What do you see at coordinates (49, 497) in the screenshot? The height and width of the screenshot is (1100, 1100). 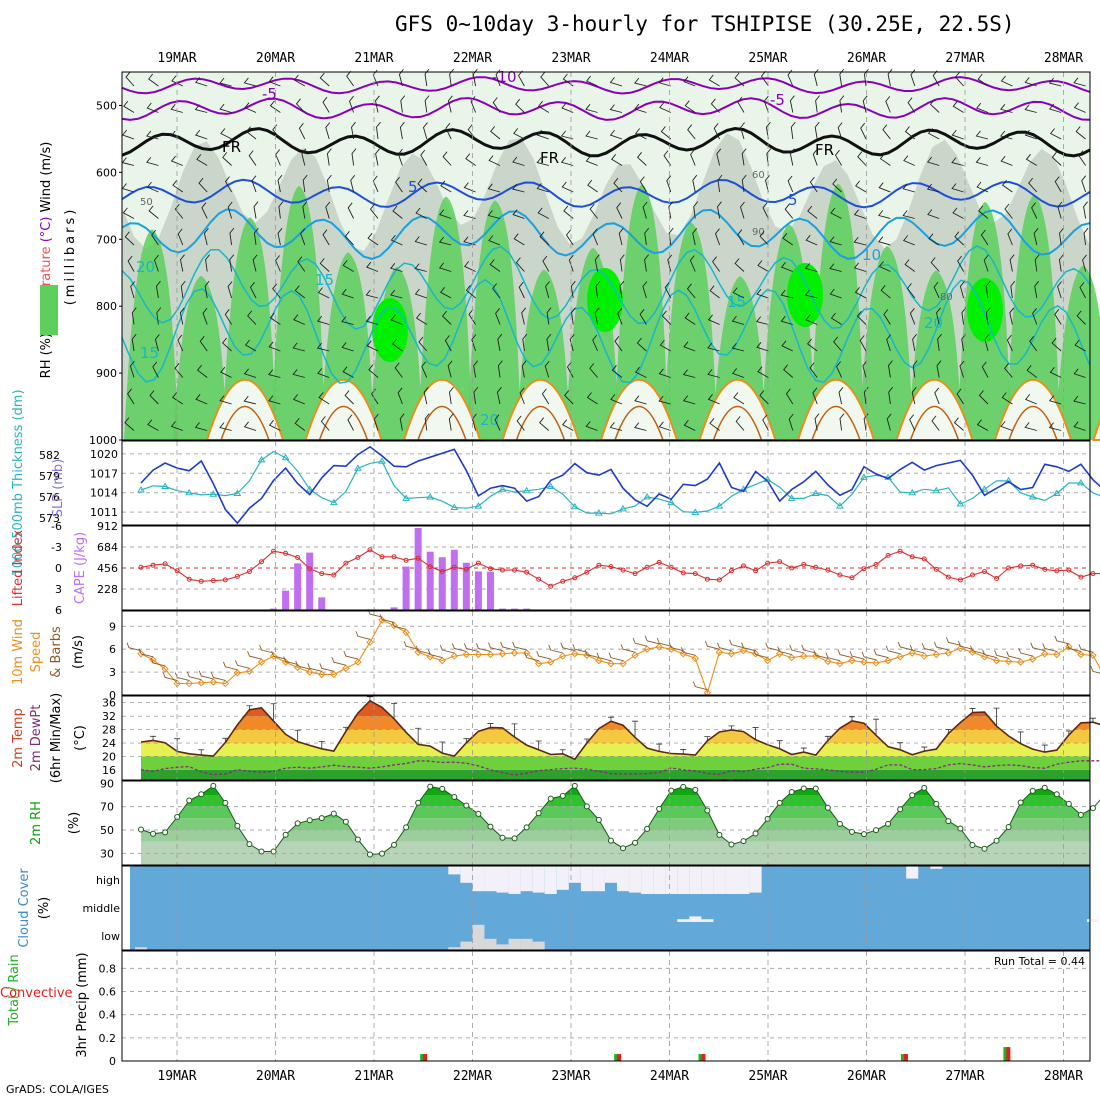 I see `thickness-tick: 576` at bounding box center [49, 497].